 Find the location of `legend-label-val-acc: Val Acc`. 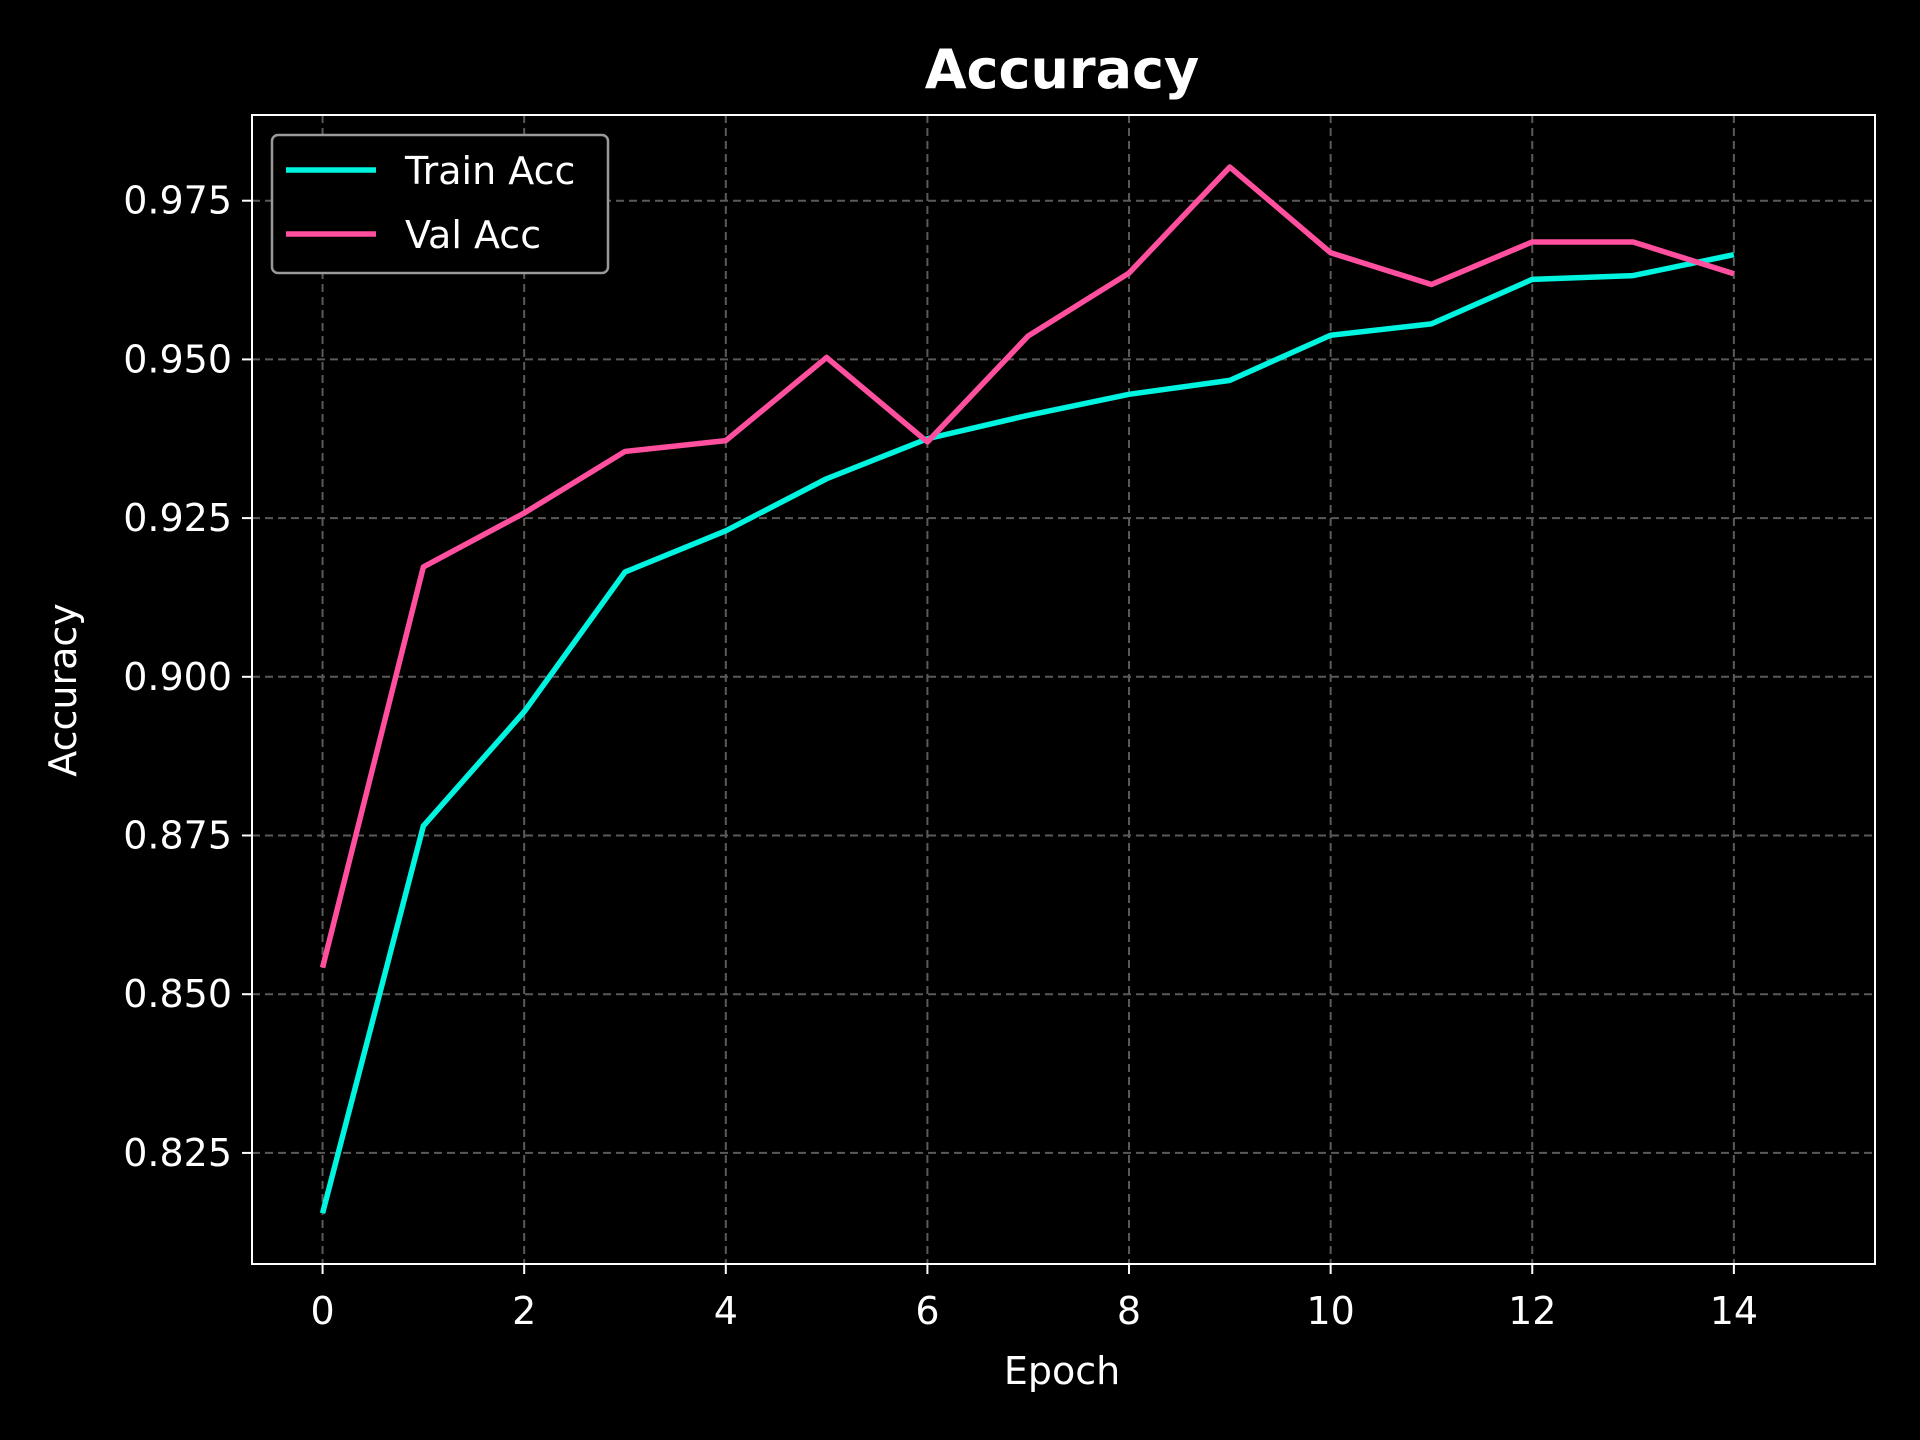

legend-label-val-acc: Val Acc is located at coordinates (473, 235).